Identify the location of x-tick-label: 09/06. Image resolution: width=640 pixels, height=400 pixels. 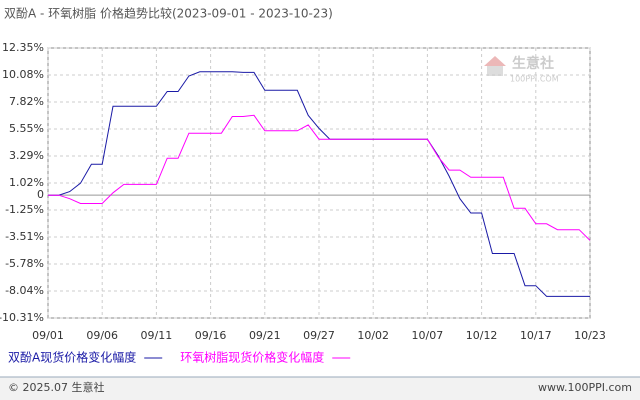
(102, 335).